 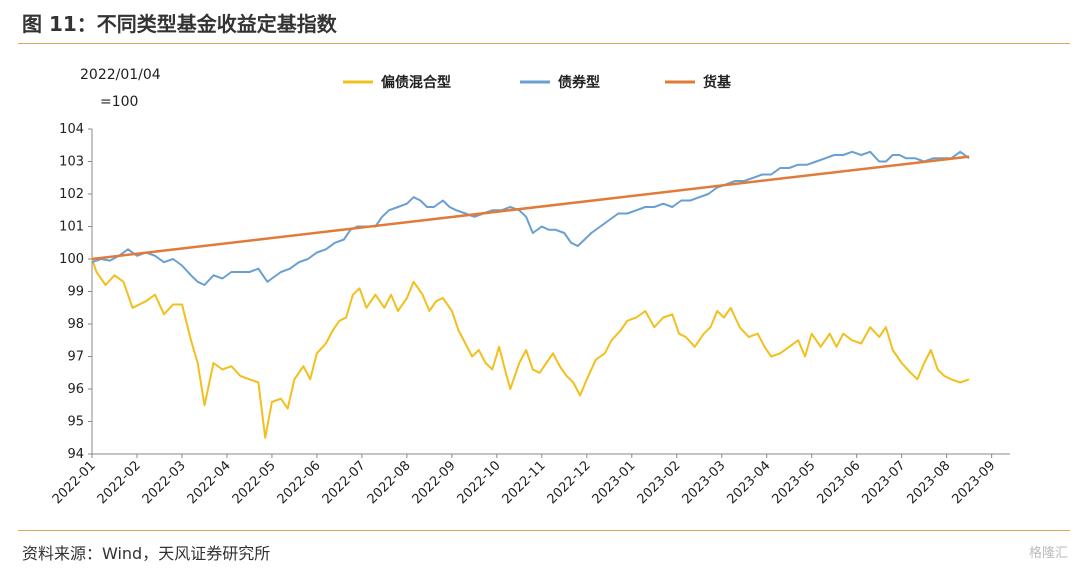 I want to click on x-tick-label: 2023-04, so click(x=749, y=482).